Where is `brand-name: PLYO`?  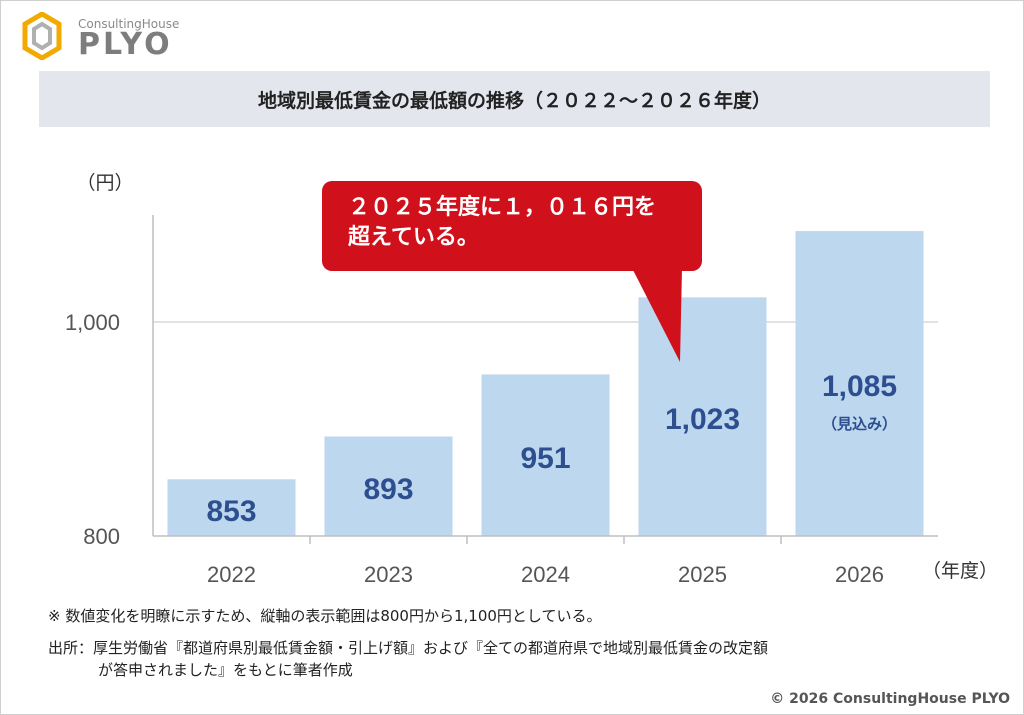
brand-name: PLYO is located at coordinates (125, 44).